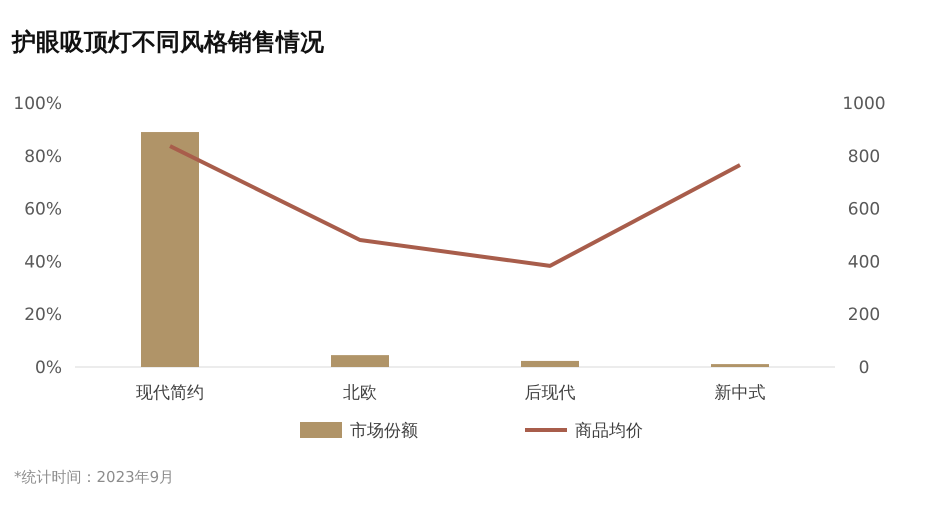  What do you see at coordinates (384, 431) in the screenshot?
I see `legend-label: 市场份额` at bounding box center [384, 431].